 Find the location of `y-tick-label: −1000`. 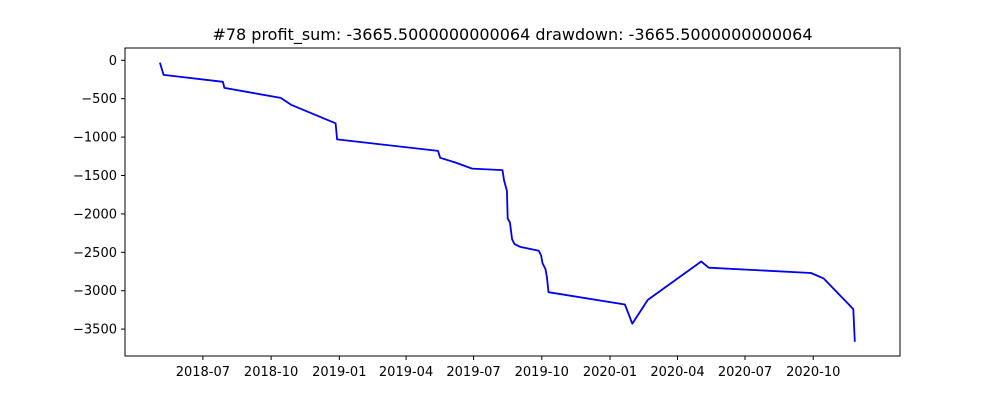

y-tick-label: −1000 is located at coordinates (95, 138).